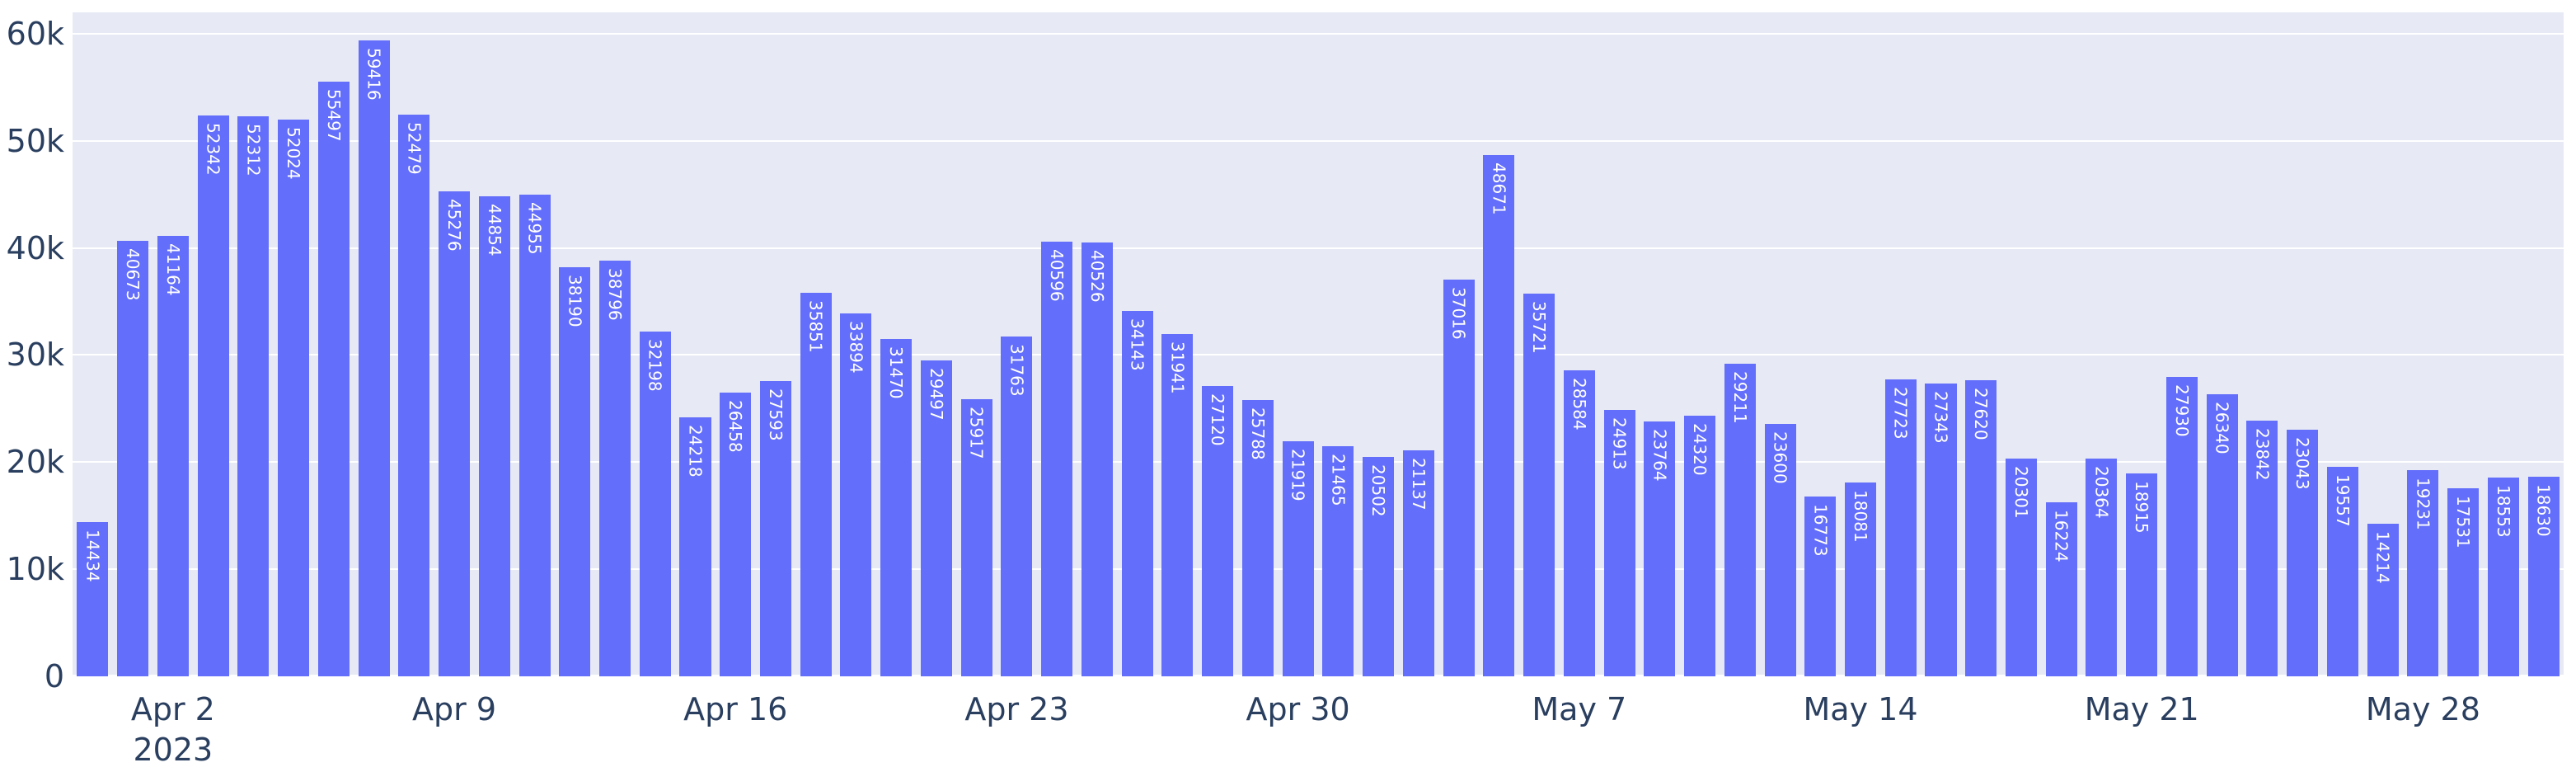 Image resolution: width=2576 pixels, height=772 pixels. Describe the element at coordinates (173, 730) in the screenshot. I see `x-axis-tick-label: Apr 2 2023` at that location.